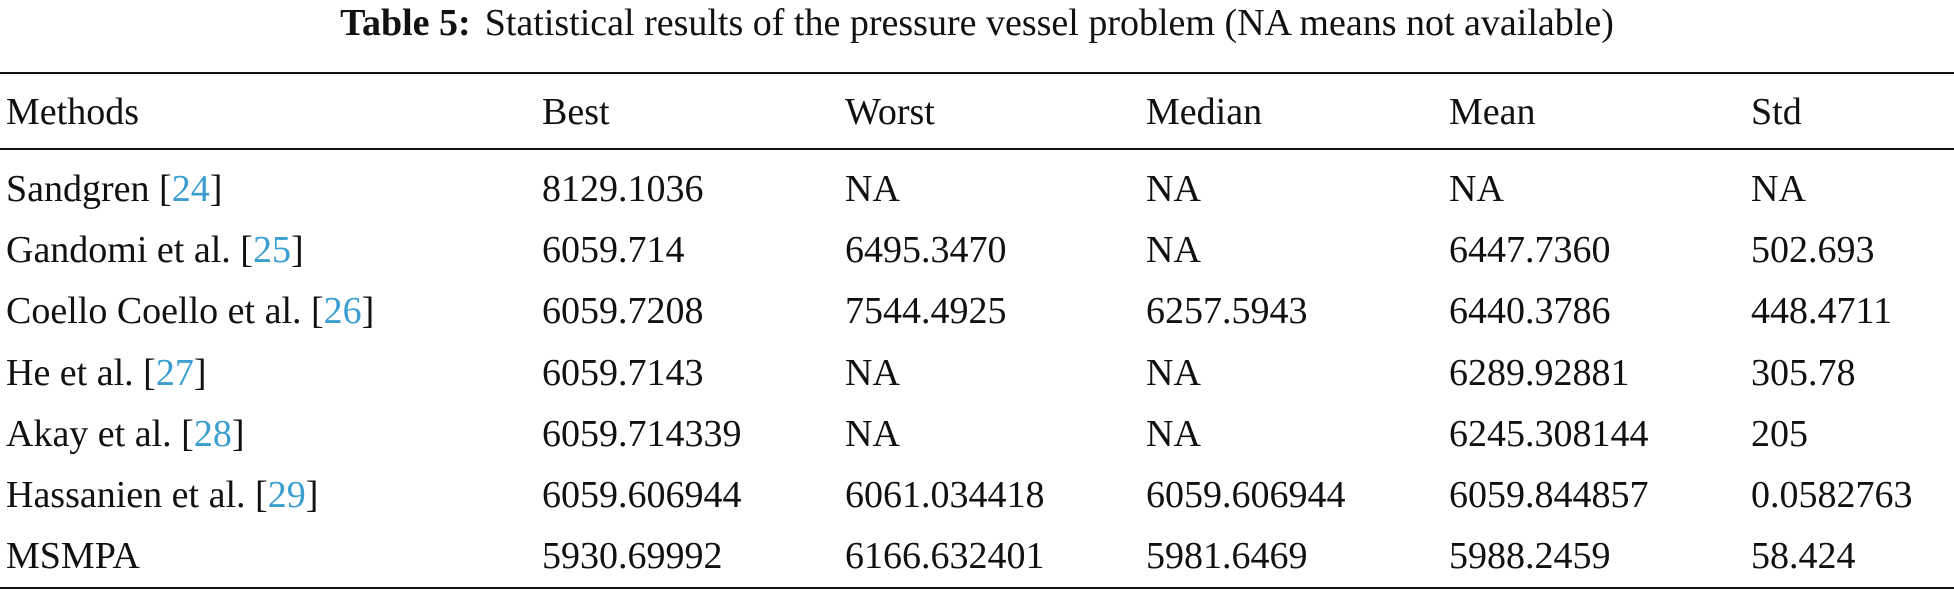  Describe the element at coordinates (623, 189) in the screenshot. I see `value-cell: 8129.1036` at that location.